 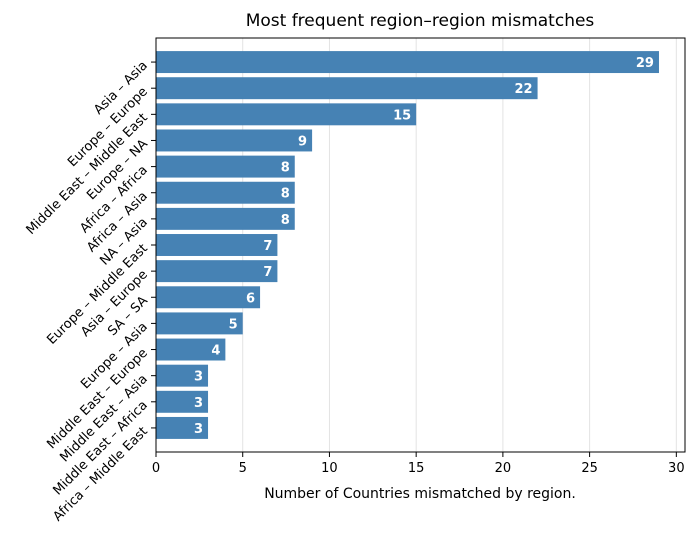 I want to click on bar-value-label: 4, so click(x=215, y=351).